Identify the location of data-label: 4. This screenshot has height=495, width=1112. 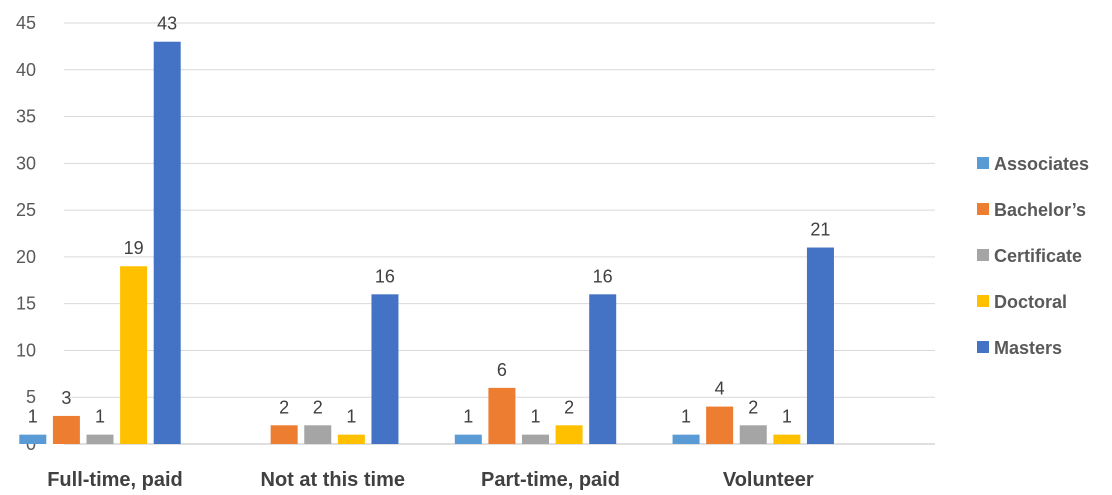
(720, 389).